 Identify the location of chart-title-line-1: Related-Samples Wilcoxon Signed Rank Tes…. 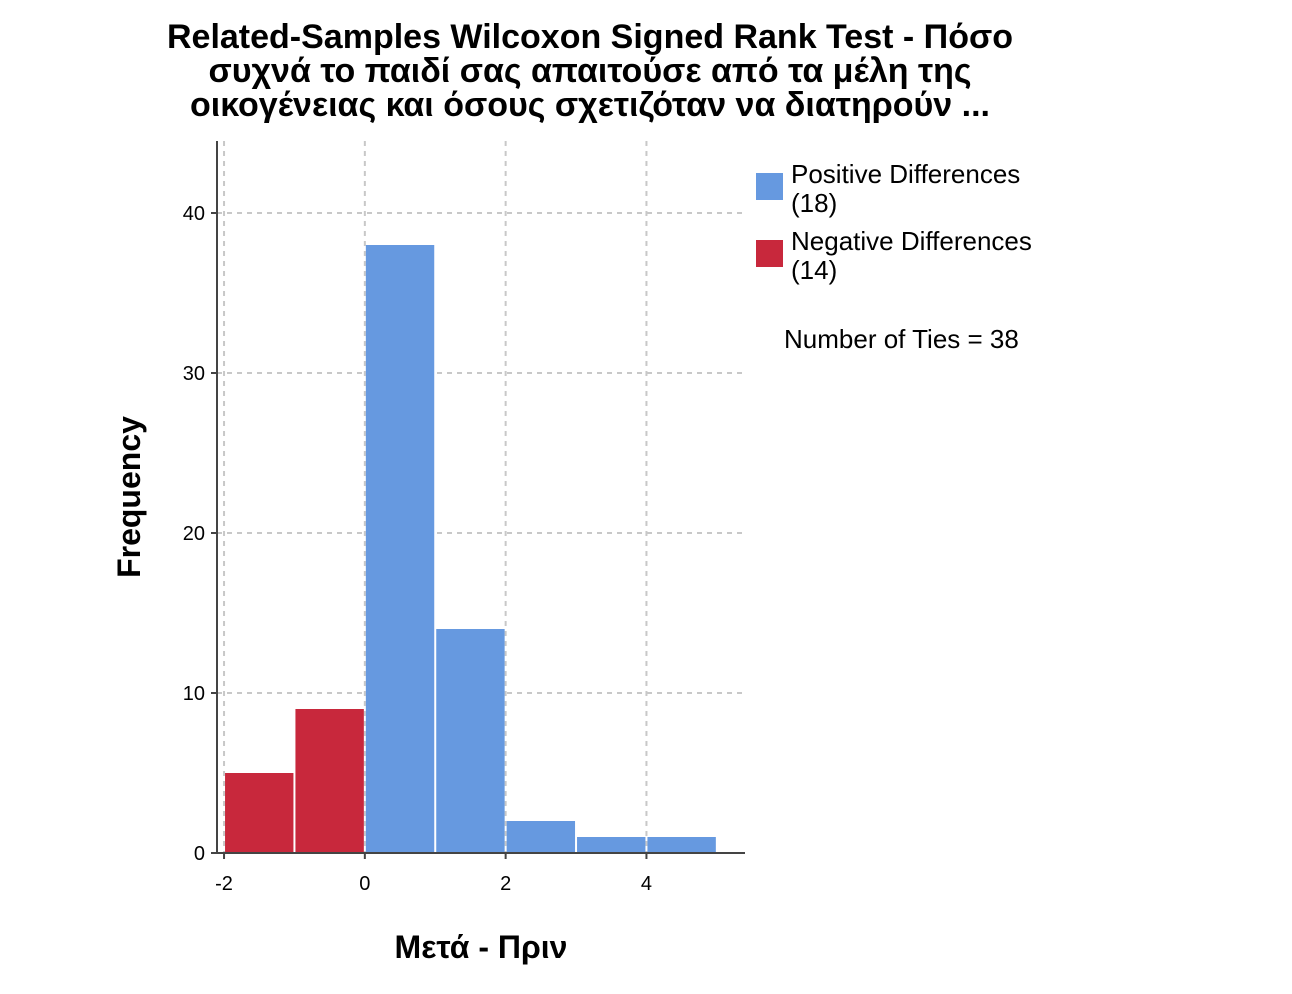
(589, 37).